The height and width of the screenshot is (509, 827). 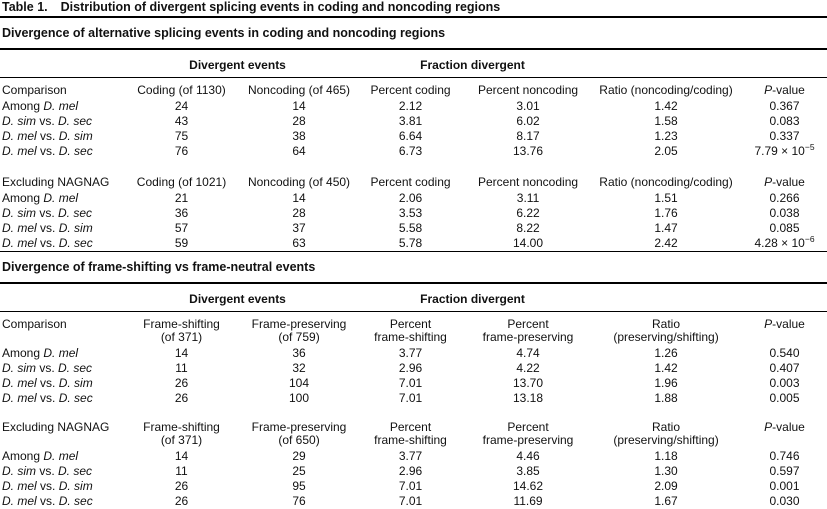 What do you see at coordinates (410, 455) in the screenshot?
I see `cell: 3.77` at bounding box center [410, 455].